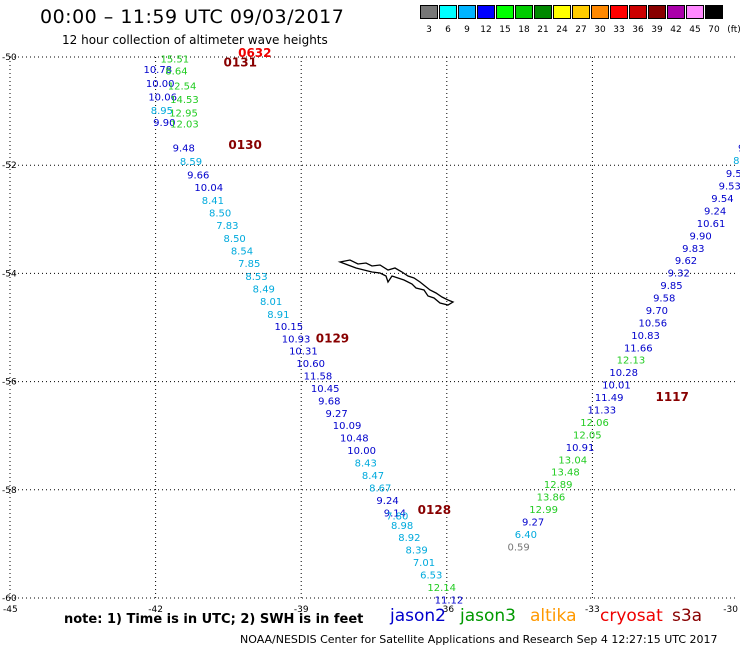 The width and height of the screenshot is (740, 650). I want to click on wave-height-value: 10.01, so click(616, 386).